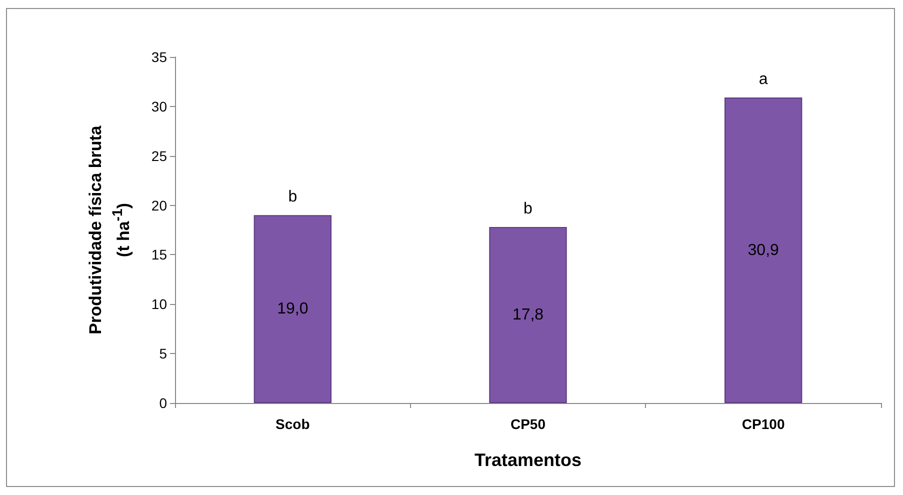 The width and height of the screenshot is (903, 495). I want to click on y-tick-label: 10, so click(159, 304).